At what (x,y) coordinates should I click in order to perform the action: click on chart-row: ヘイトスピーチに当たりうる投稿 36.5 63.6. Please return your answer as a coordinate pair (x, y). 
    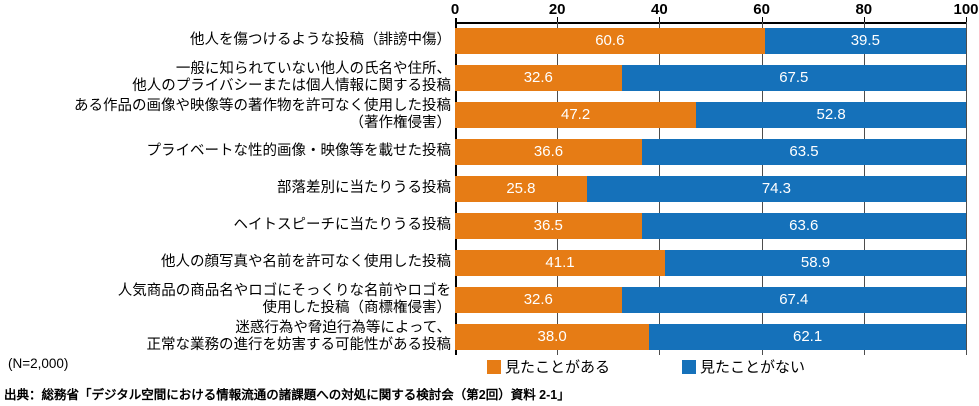
    Looking at the image, I should click on (483, 225).